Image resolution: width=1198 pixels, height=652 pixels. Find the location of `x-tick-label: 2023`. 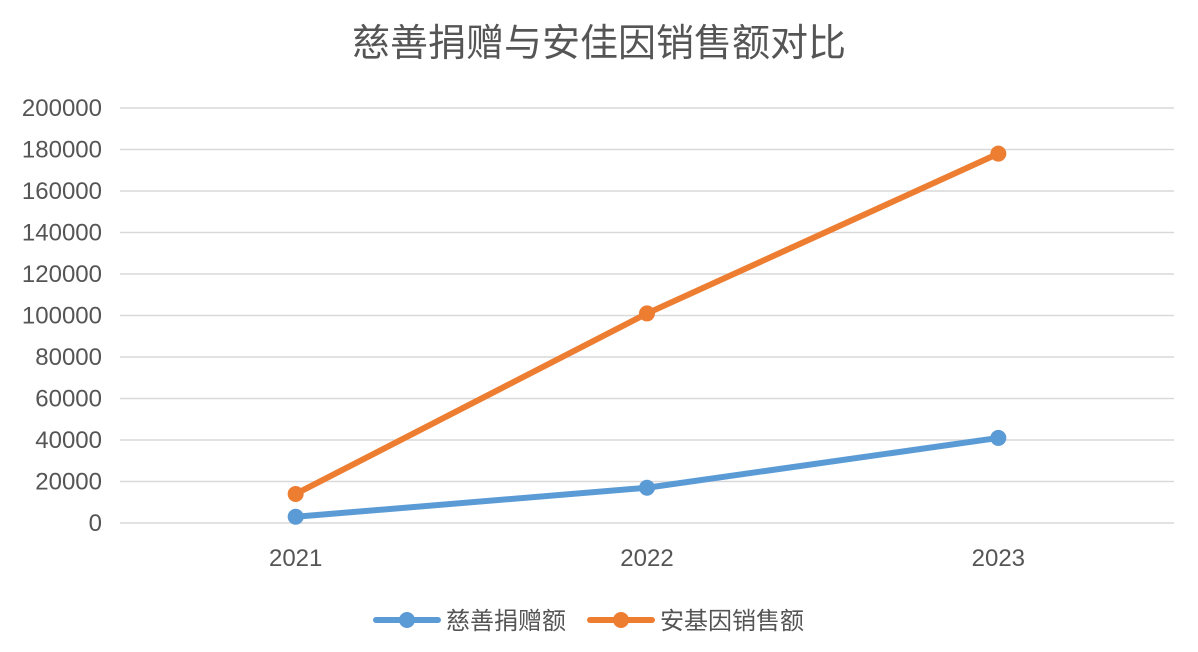

x-tick-label: 2023 is located at coordinates (998, 558).